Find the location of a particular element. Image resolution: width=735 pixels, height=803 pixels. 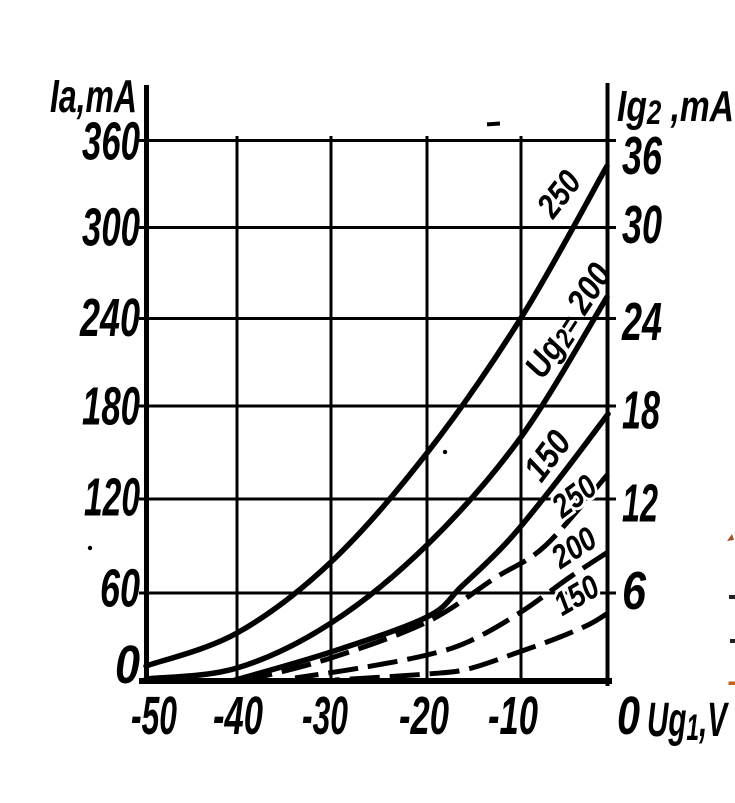

svg-text: 18 is located at coordinates (641, 411).